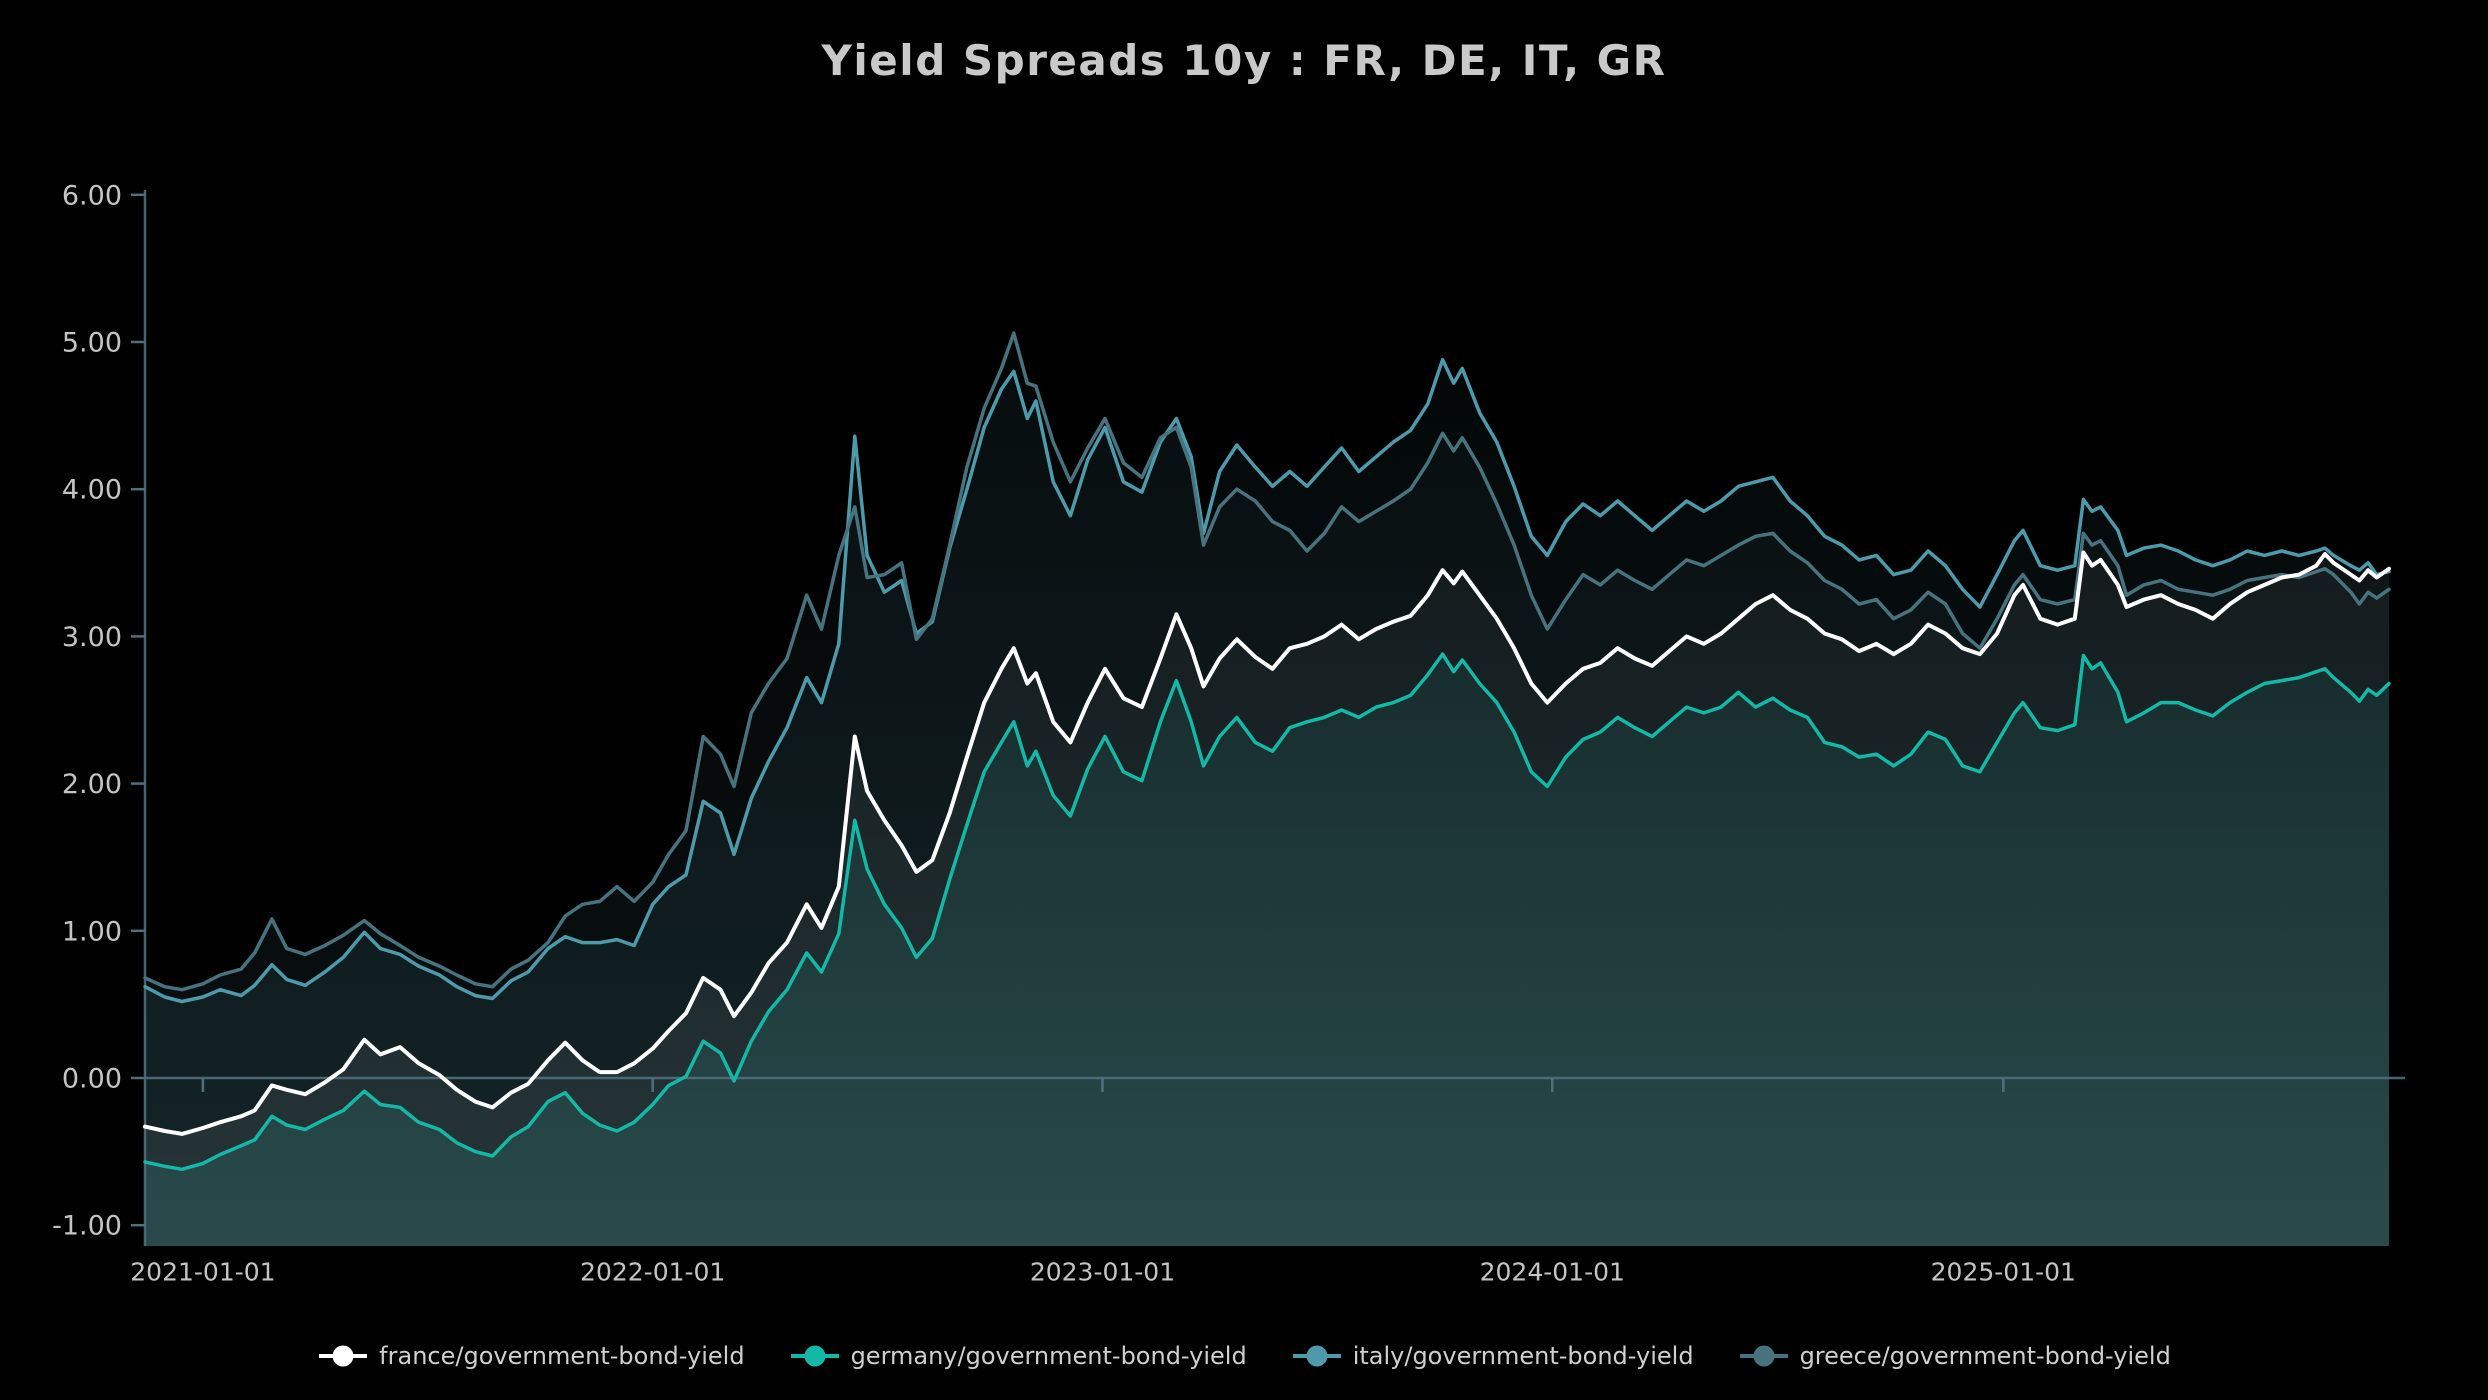 This screenshot has height=1400, width=2488. Describe the element at coordinates (1244, 60) in the screenshot. I see `chart-title: Yield Spreads 10y : FR, DE, IT, GR` at that location.